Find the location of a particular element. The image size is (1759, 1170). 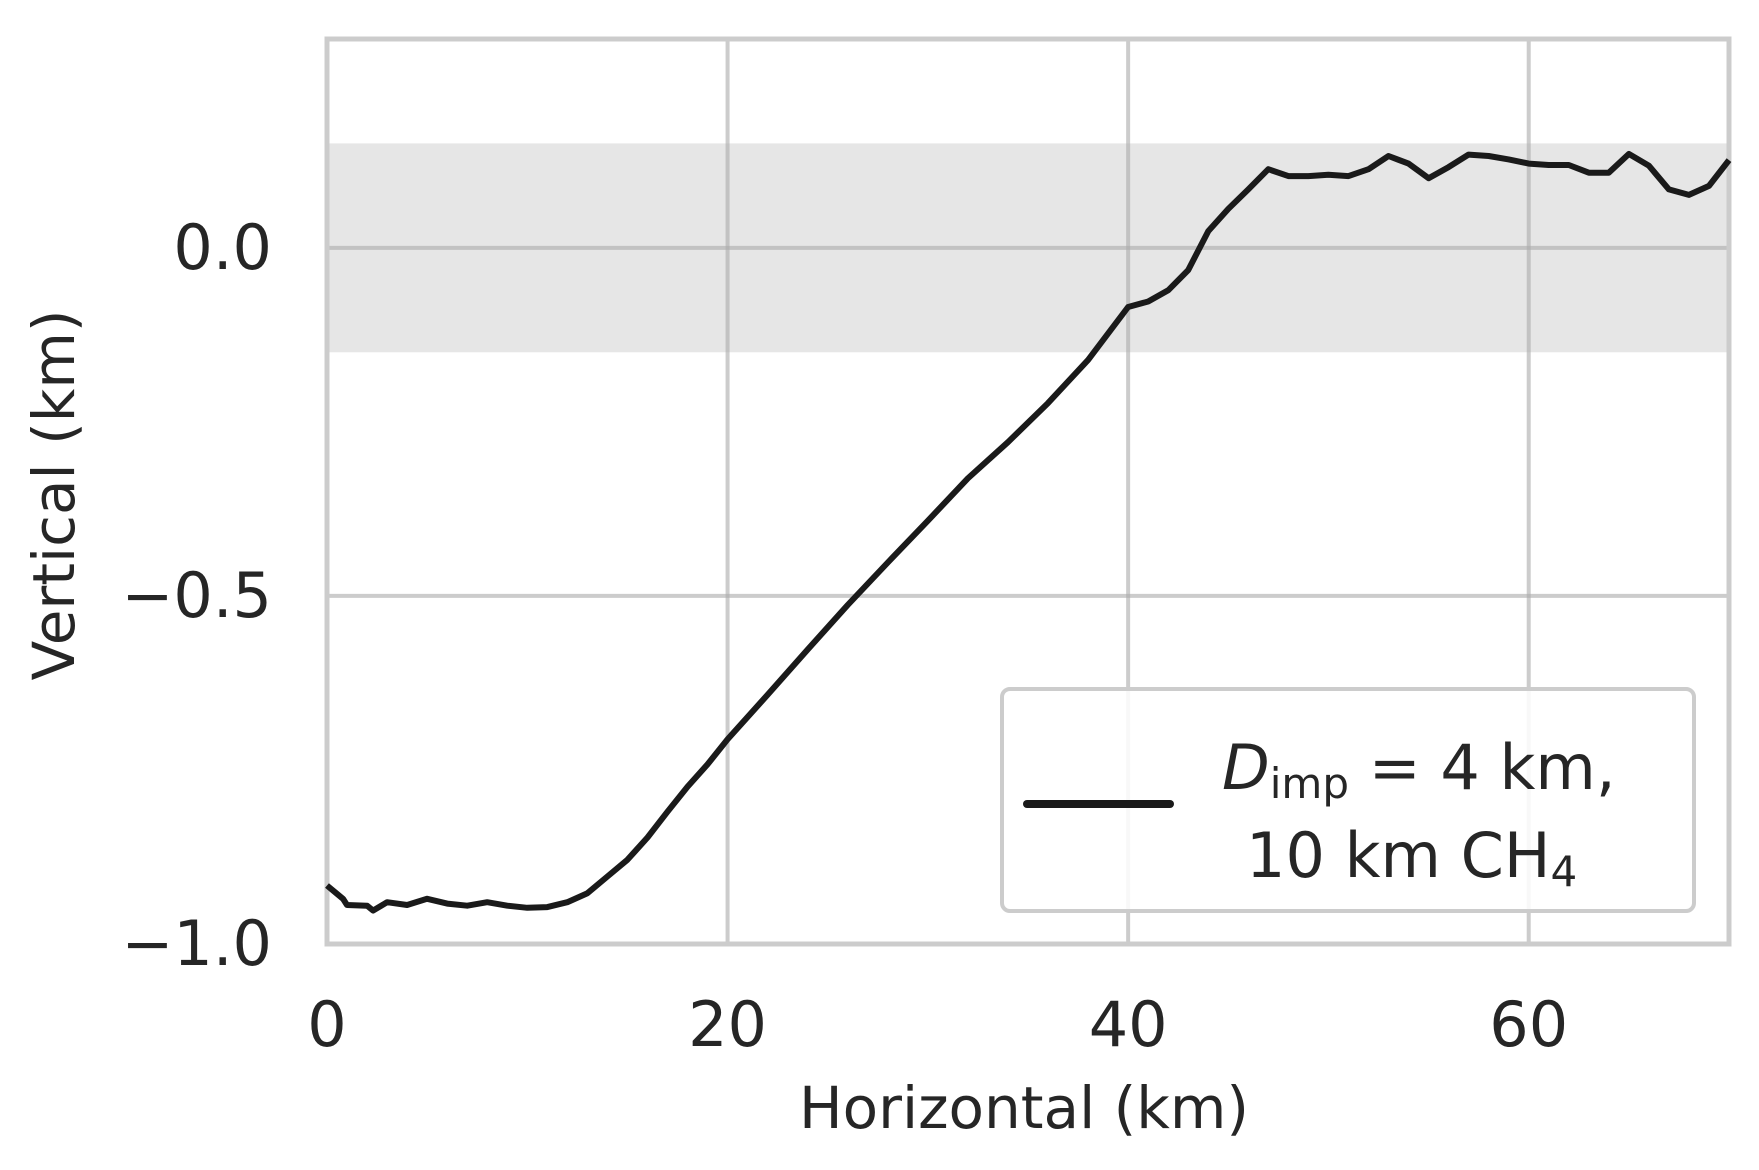

legend: Dimp = 4 km, 10 km CH4 is located at coordinates (1348, 800).